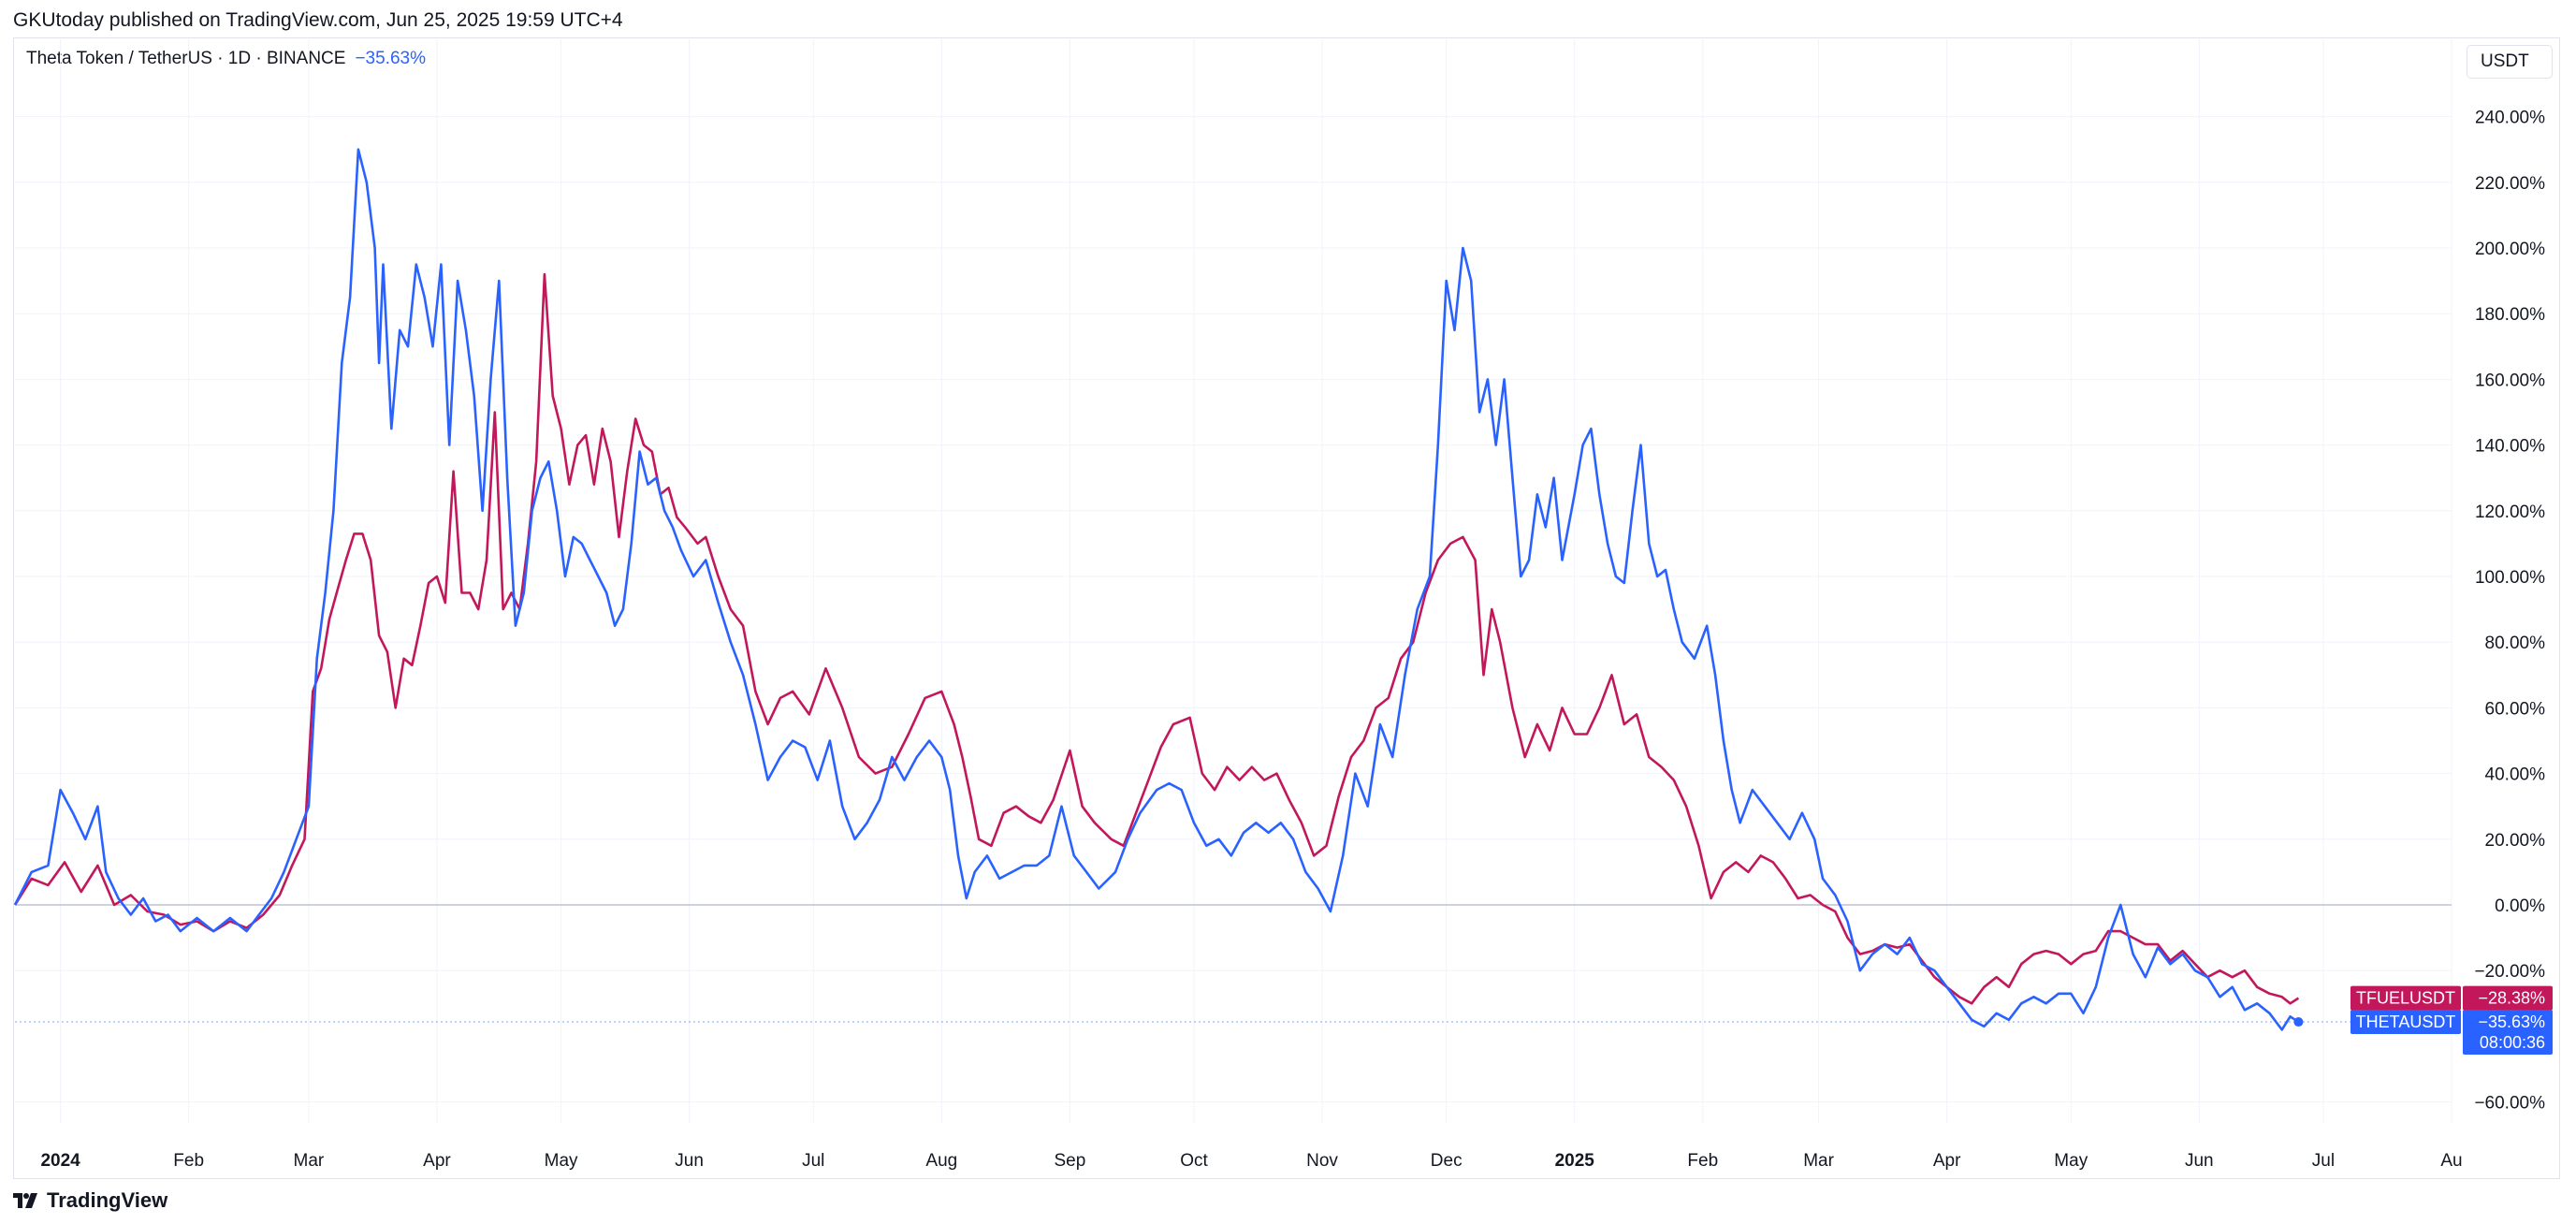 The width and height of the screenshot is (2576, 1224). What do you see at coordinates (1322, 1161) in the screenshot?
I see `x-tick-label: Nov` at bounding box center [1322, 1161].